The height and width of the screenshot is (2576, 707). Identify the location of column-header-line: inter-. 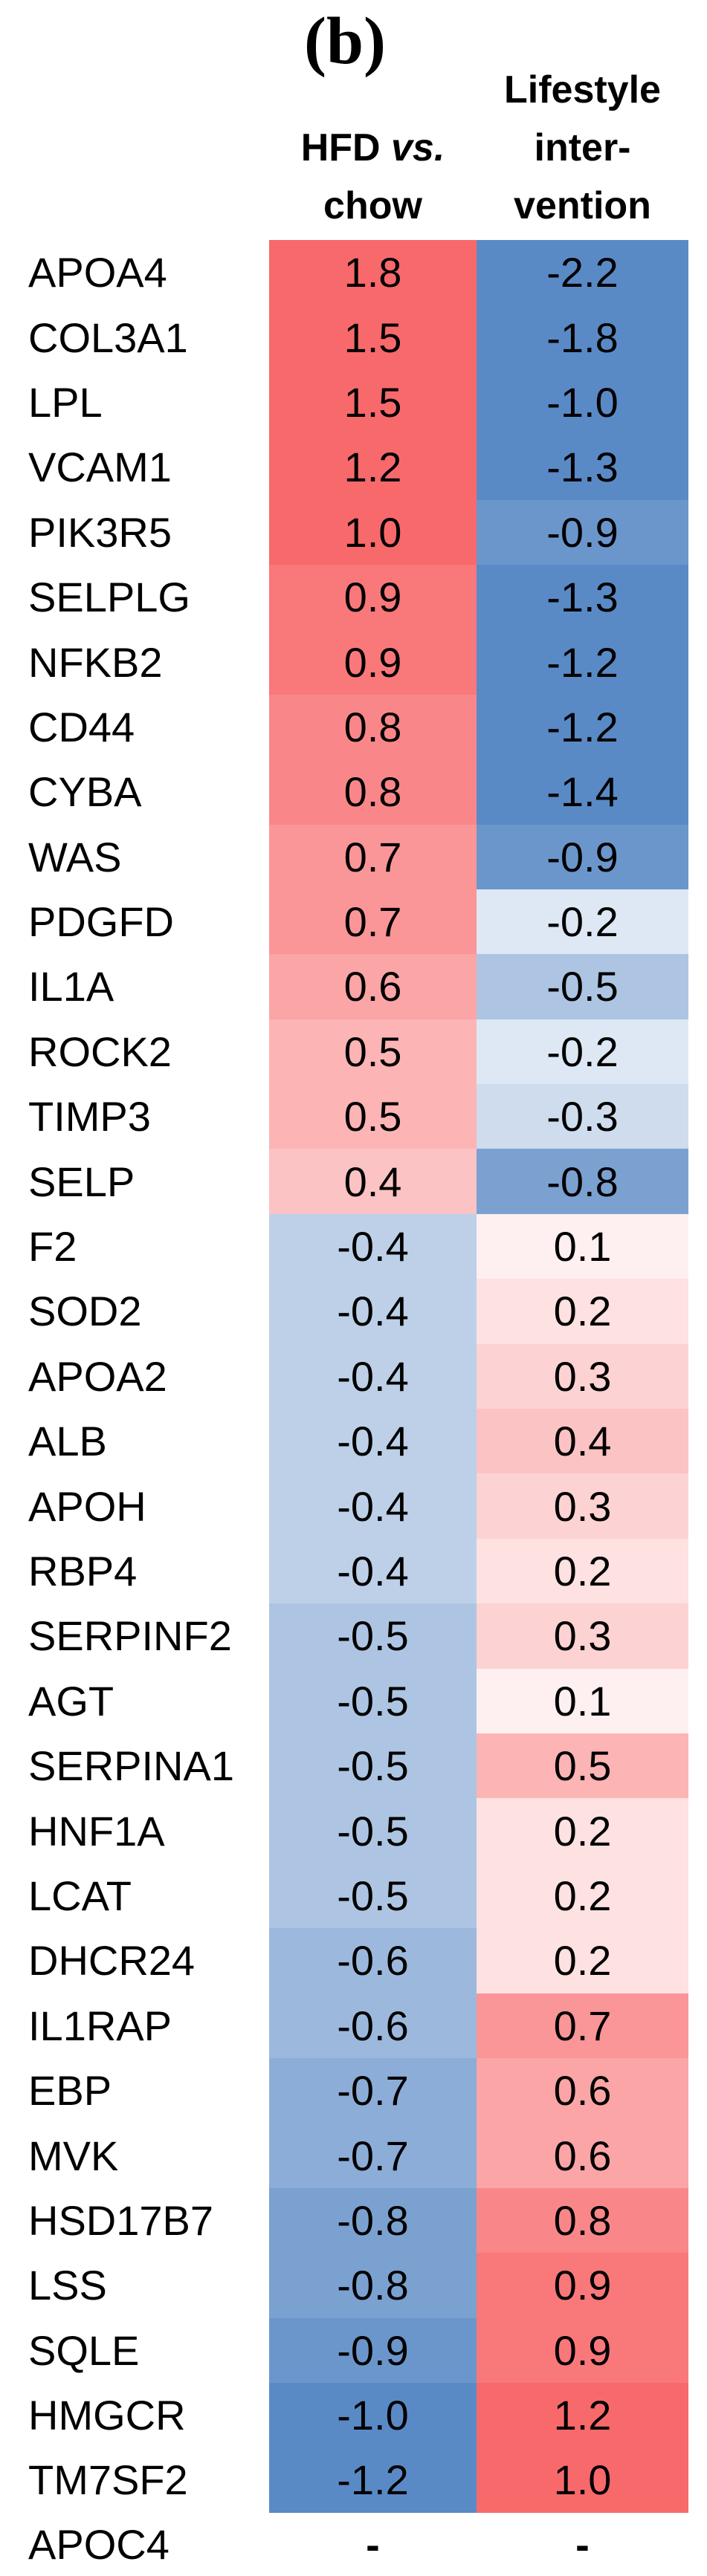
(582, 147).